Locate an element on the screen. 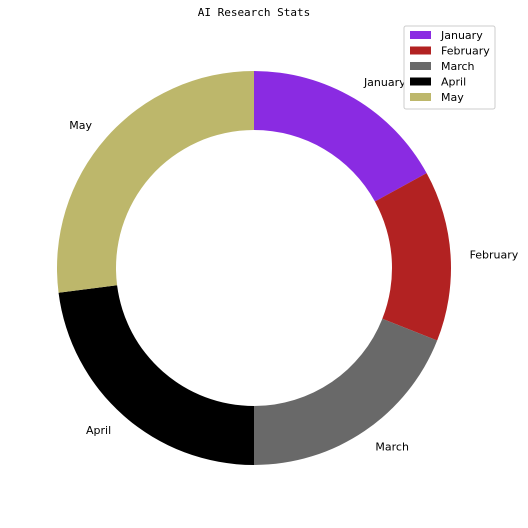 The width and height of the screenshot is (528, 528). legend-label-february: February is located at coordinates (465, 51).